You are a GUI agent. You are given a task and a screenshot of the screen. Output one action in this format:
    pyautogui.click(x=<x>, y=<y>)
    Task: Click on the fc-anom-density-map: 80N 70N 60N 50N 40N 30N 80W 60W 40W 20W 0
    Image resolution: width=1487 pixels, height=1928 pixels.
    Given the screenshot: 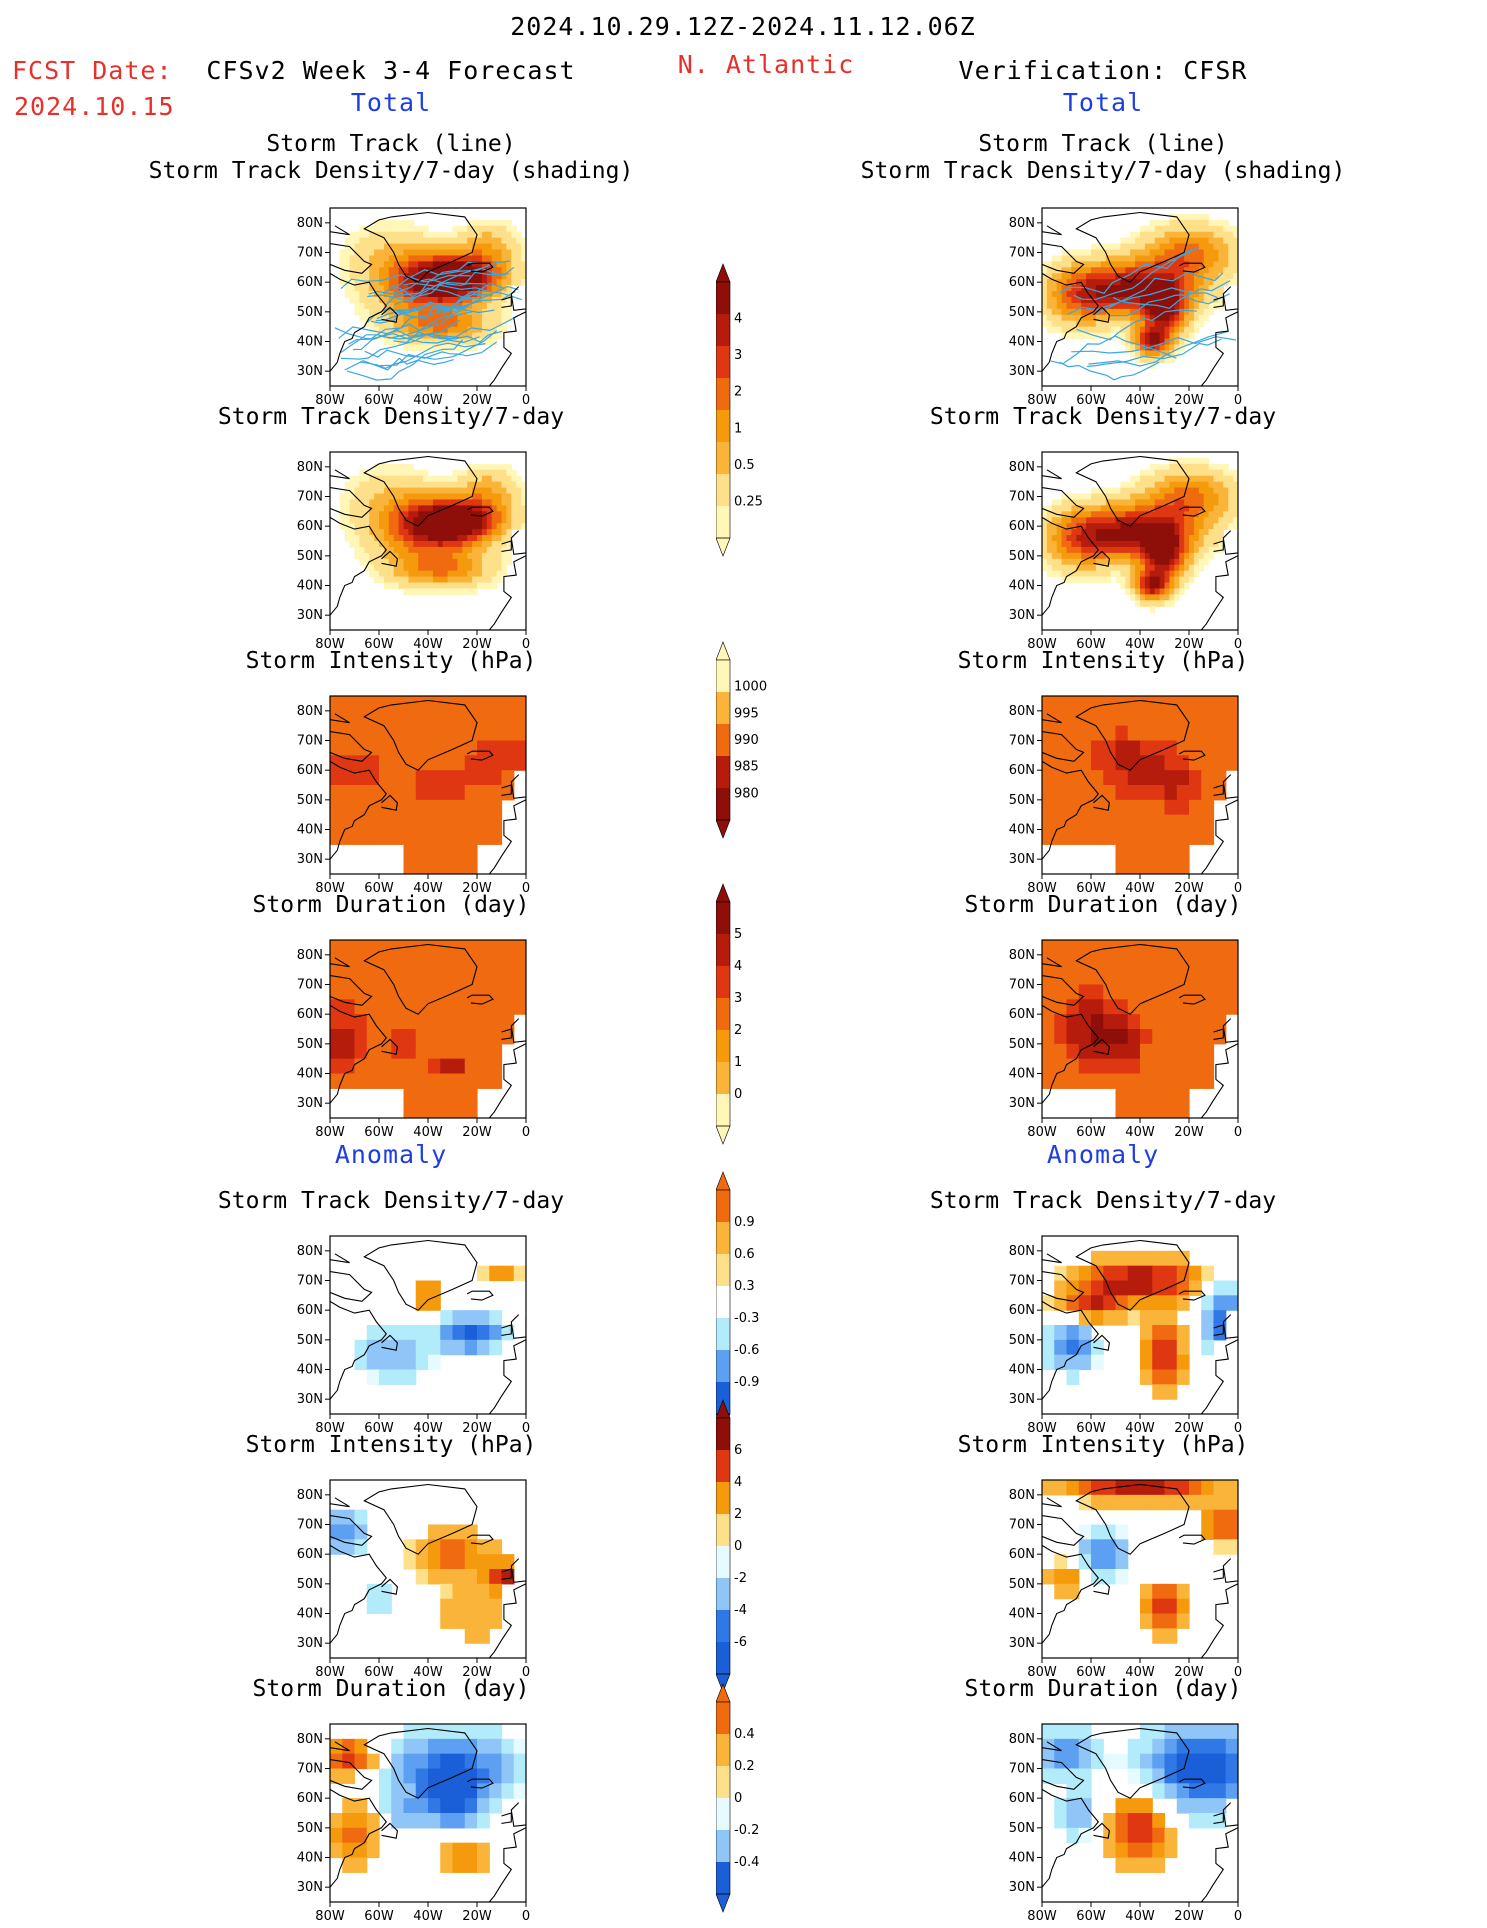 What is the action you would take?
    pyautogui.click(x=413, y=1336)
    